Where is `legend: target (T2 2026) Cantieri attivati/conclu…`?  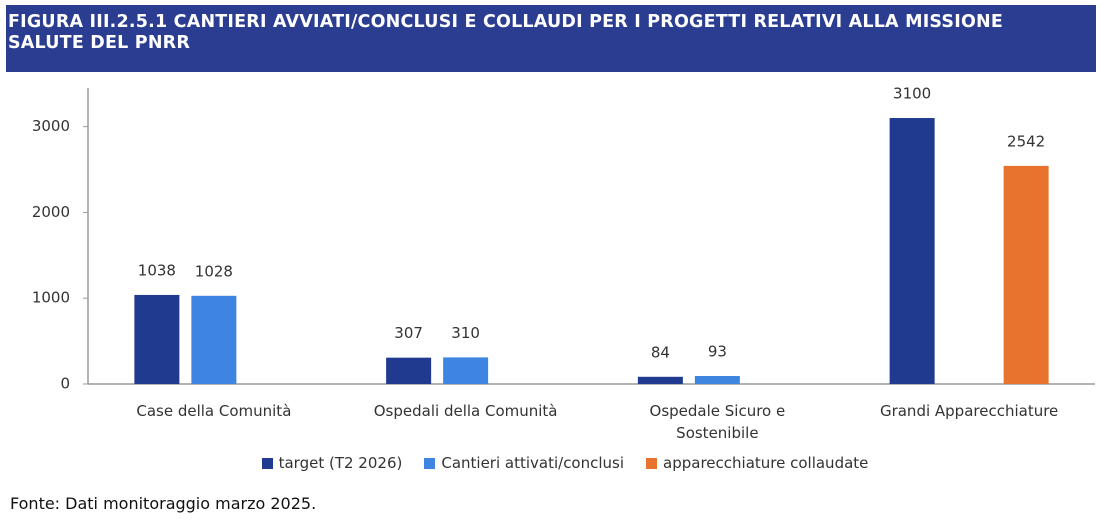
legend: target (T2 2026) Cantieri attivati/conclu… is located at coordinates (551, 463).